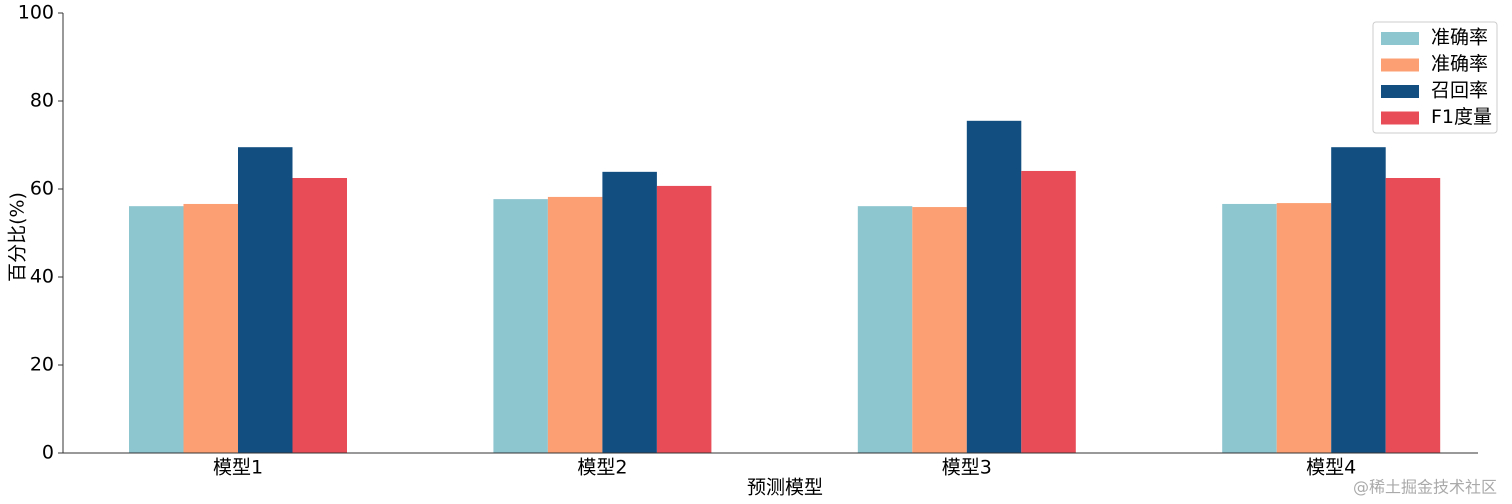 The height and width of the screenshot is (504, 1512). What do you see at coordinates (1435, 77) in the screenshot?
I see `legend-box` at bounding box center [1435, 77].